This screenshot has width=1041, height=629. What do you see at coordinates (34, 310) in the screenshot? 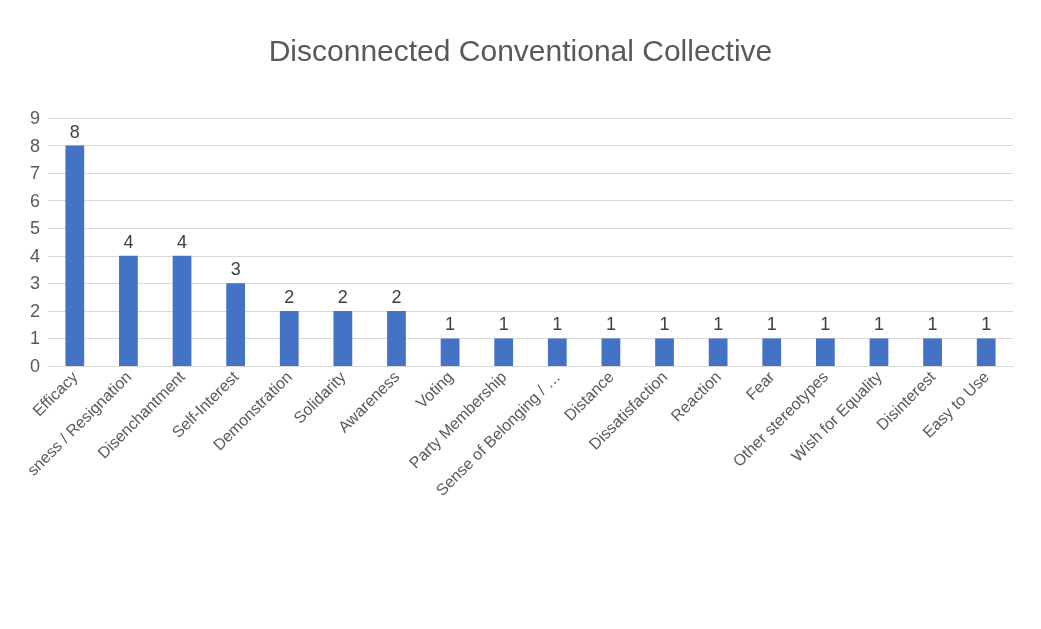
I see `y-tick-label: 2` at bounding box center [34, 310].